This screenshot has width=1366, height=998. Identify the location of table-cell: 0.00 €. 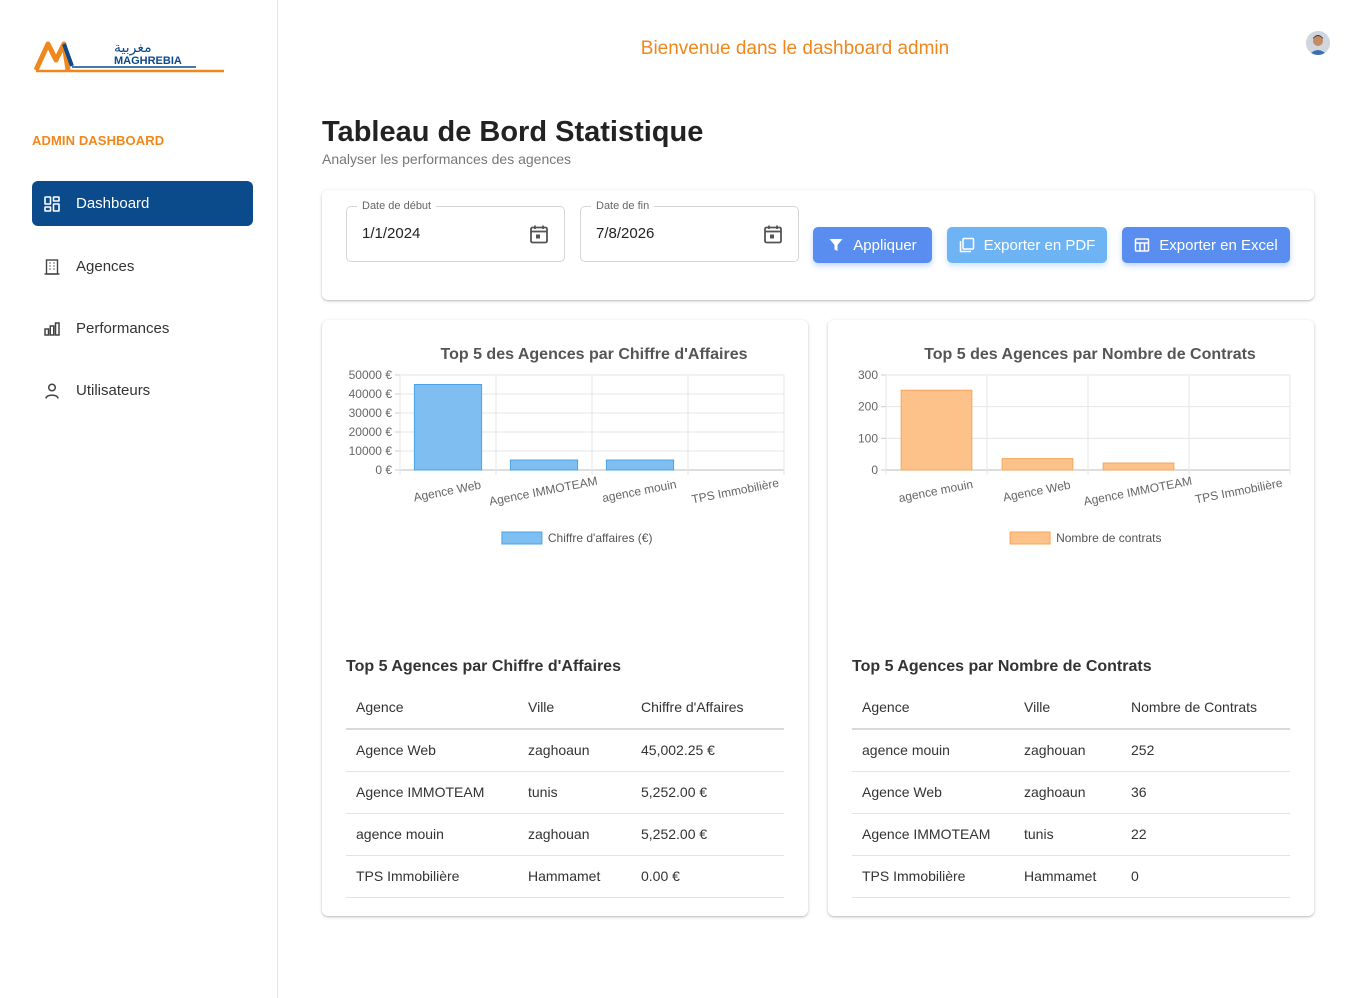
(707, 876).